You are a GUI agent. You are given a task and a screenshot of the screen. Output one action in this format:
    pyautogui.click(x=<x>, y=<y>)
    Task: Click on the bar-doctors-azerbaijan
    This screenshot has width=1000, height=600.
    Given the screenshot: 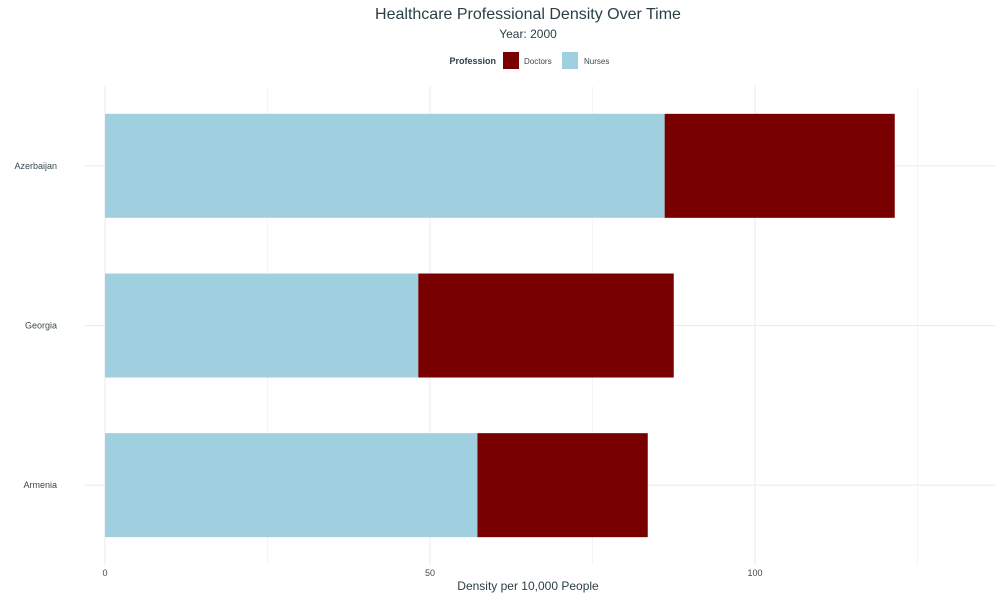 What is the action you would take?
    pyautogui.click(x=779, y=165)
    